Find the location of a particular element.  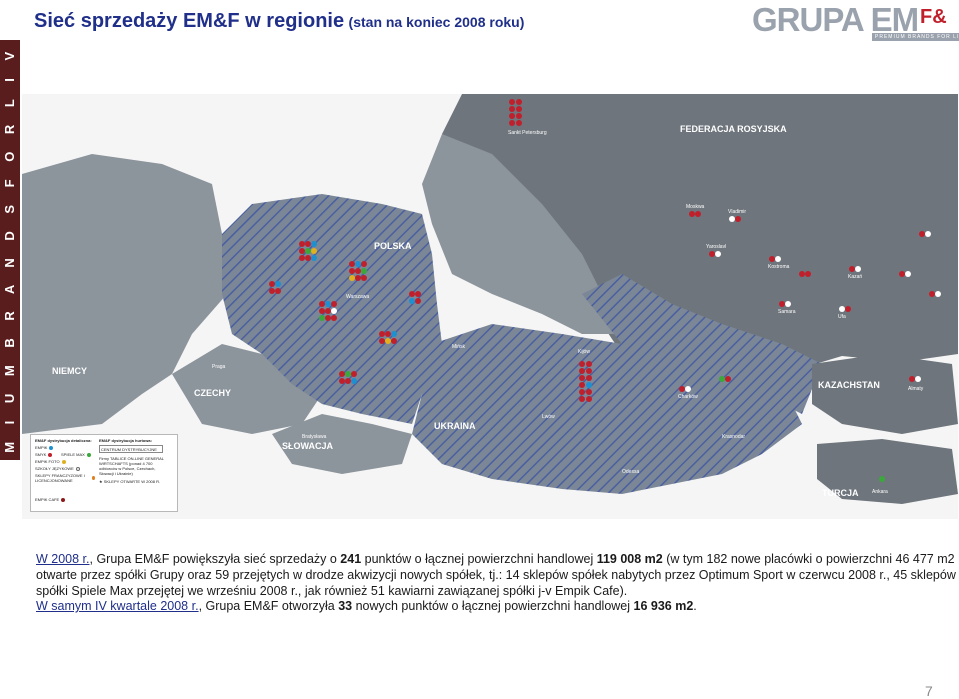

legend-franchise-label: SKLEPY FRANCZYZOWE I LICENCJONOWANE is located at coordinates (60, 478).